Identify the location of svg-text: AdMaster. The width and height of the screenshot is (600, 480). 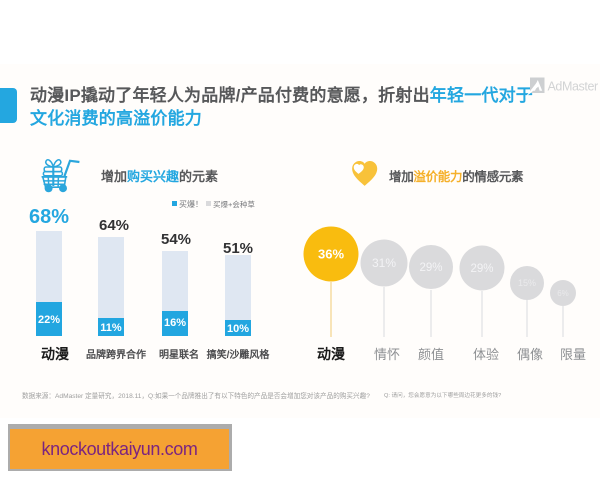
(573, 87).